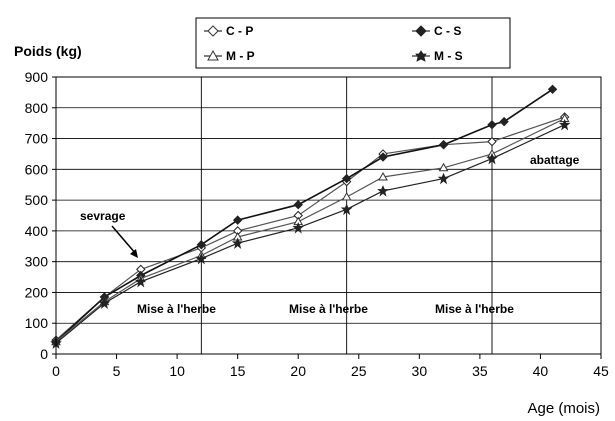 The width and height of the screenshot is (615, 421). Describe the element at coordinates (421, 56) in the screenshot. I see `legend-marker-m-s` at that location.